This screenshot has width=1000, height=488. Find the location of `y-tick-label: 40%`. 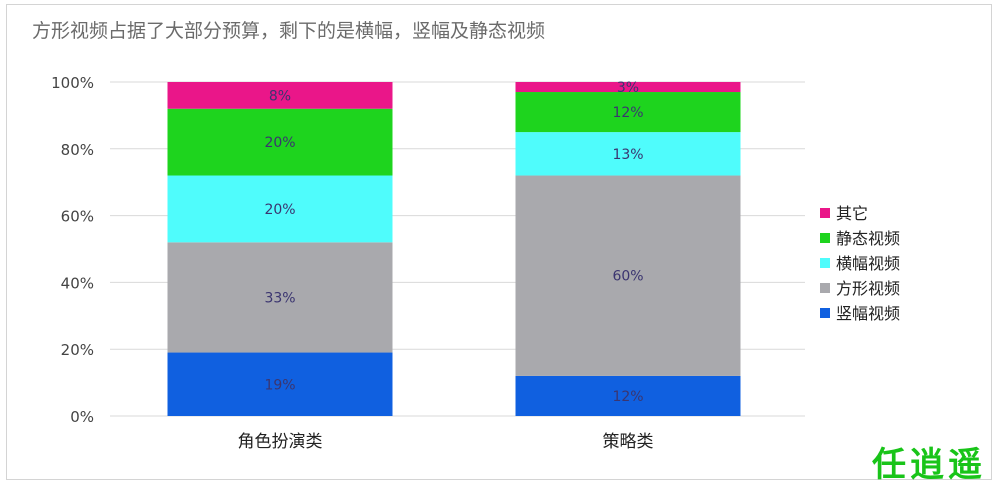

y-tick-label: 40% is located at coordinates (77, 283).